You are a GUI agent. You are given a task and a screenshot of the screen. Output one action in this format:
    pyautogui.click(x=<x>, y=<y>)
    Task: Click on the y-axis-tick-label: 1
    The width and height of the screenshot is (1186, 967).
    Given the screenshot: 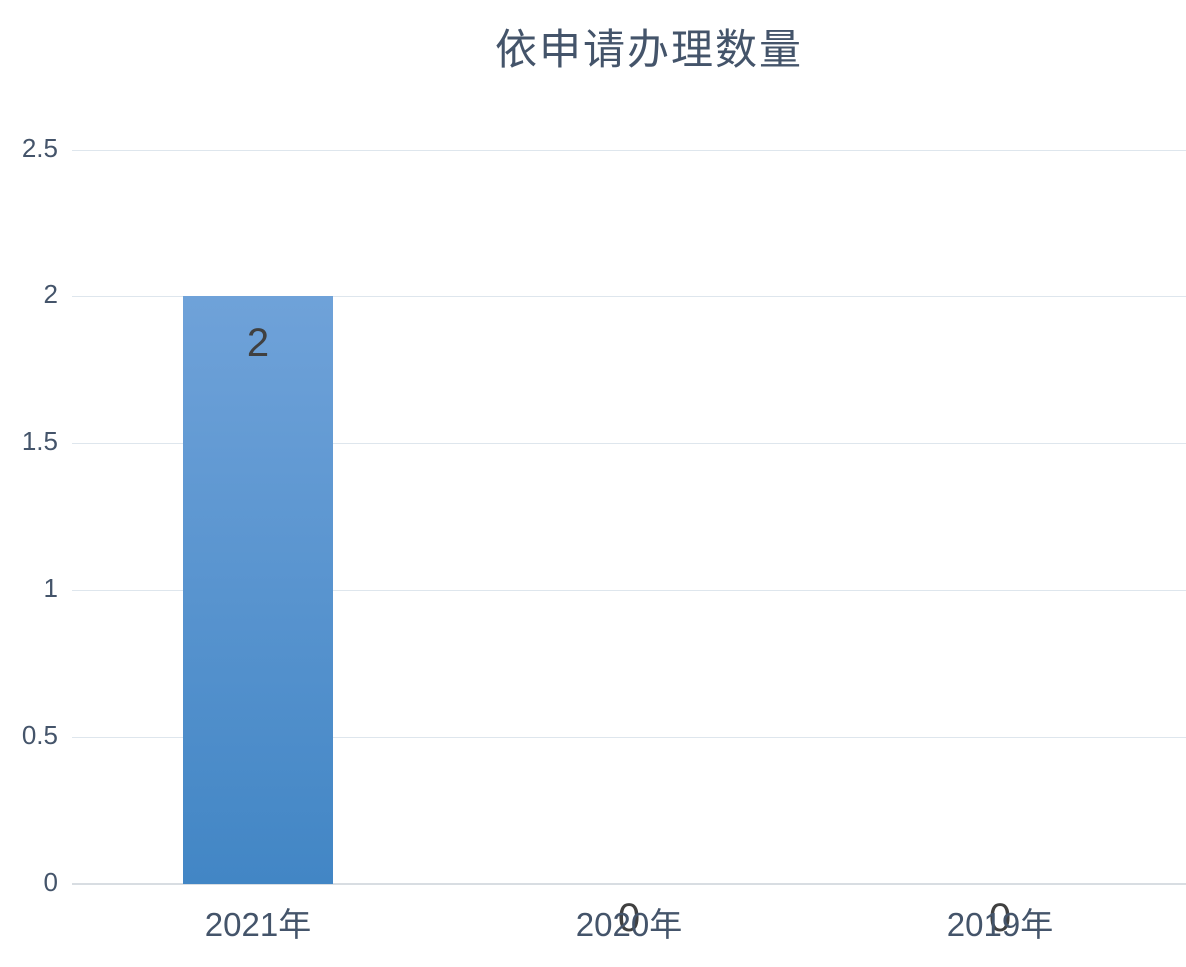 What is the action you would take?
    pyautogui.click(x=50, y=588)
    